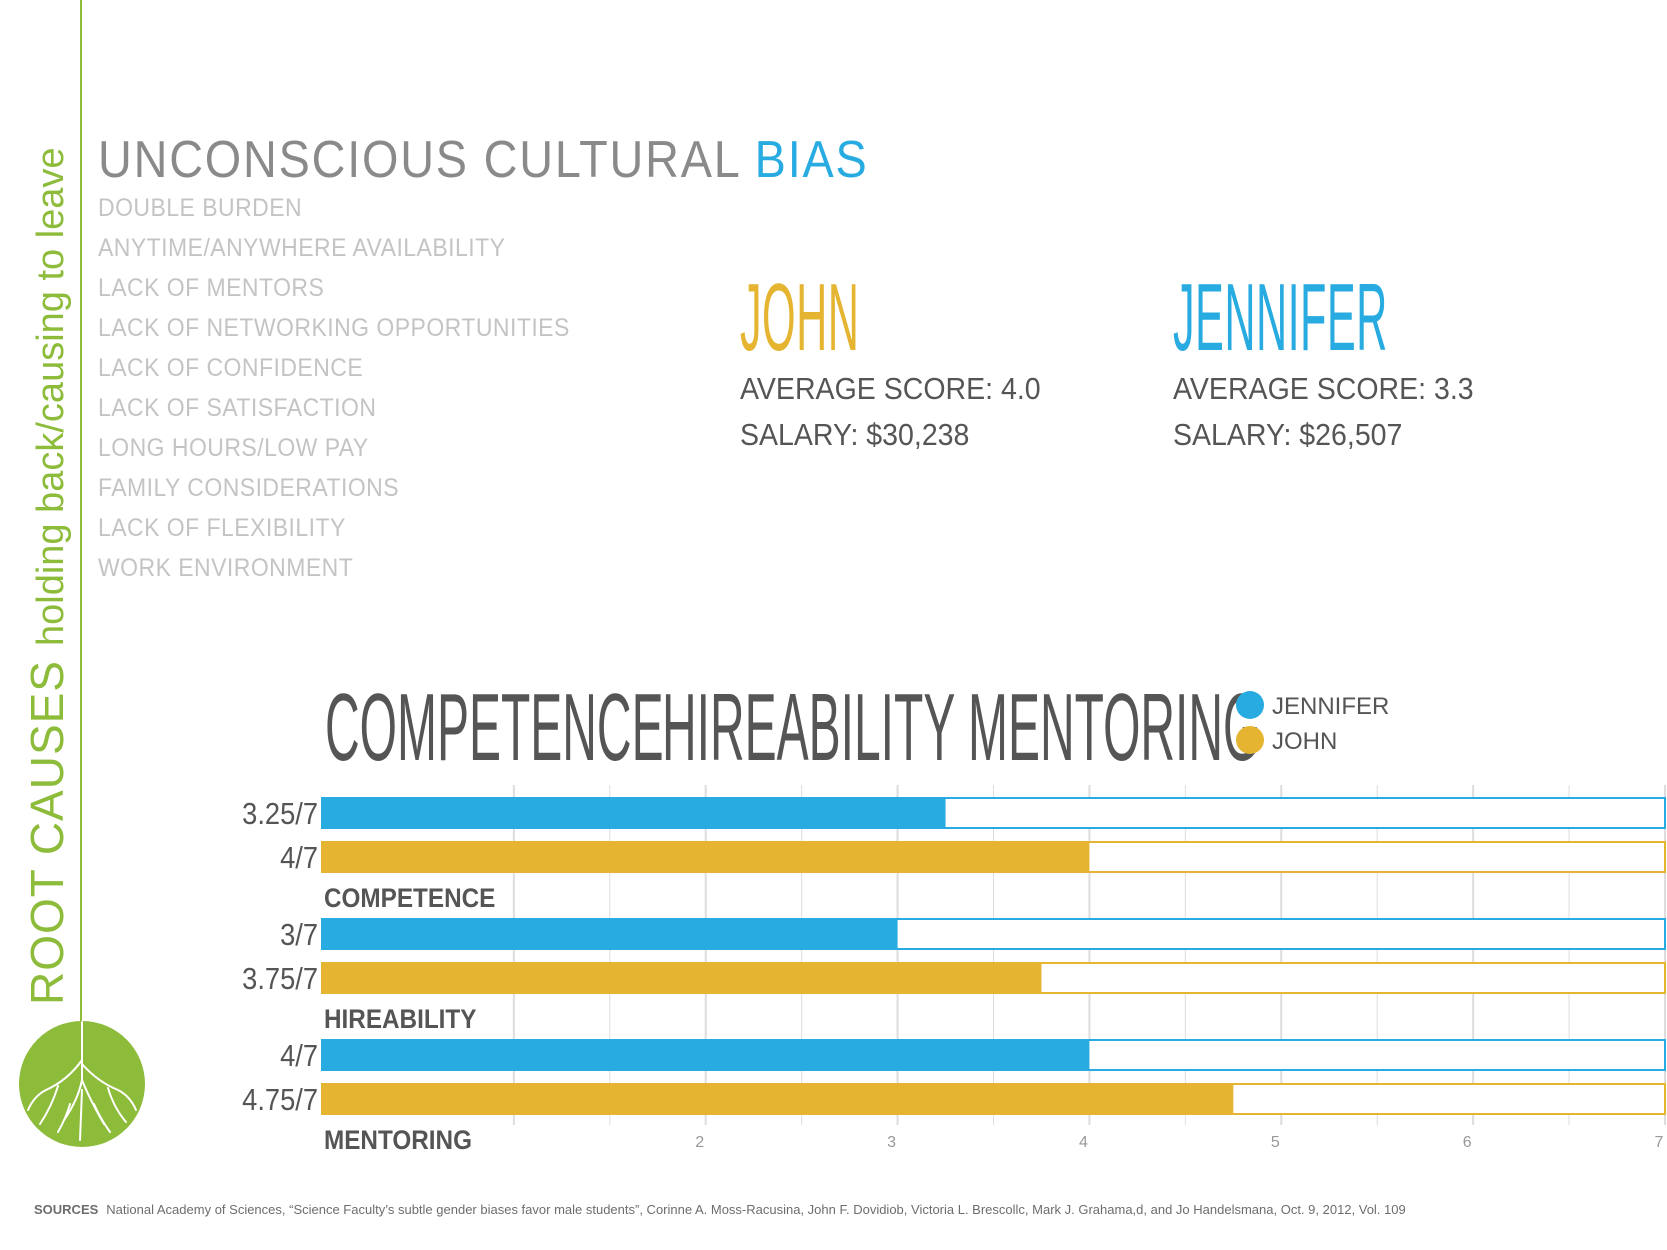 Image resolution: width=1667 pixels, height=1250 pixels. What do you see at coordinates (1323, 388) in the screenshot?
I see `jennifer-score: AVERAGE SCORE: 3.3` at bounding box center [1323, 388].